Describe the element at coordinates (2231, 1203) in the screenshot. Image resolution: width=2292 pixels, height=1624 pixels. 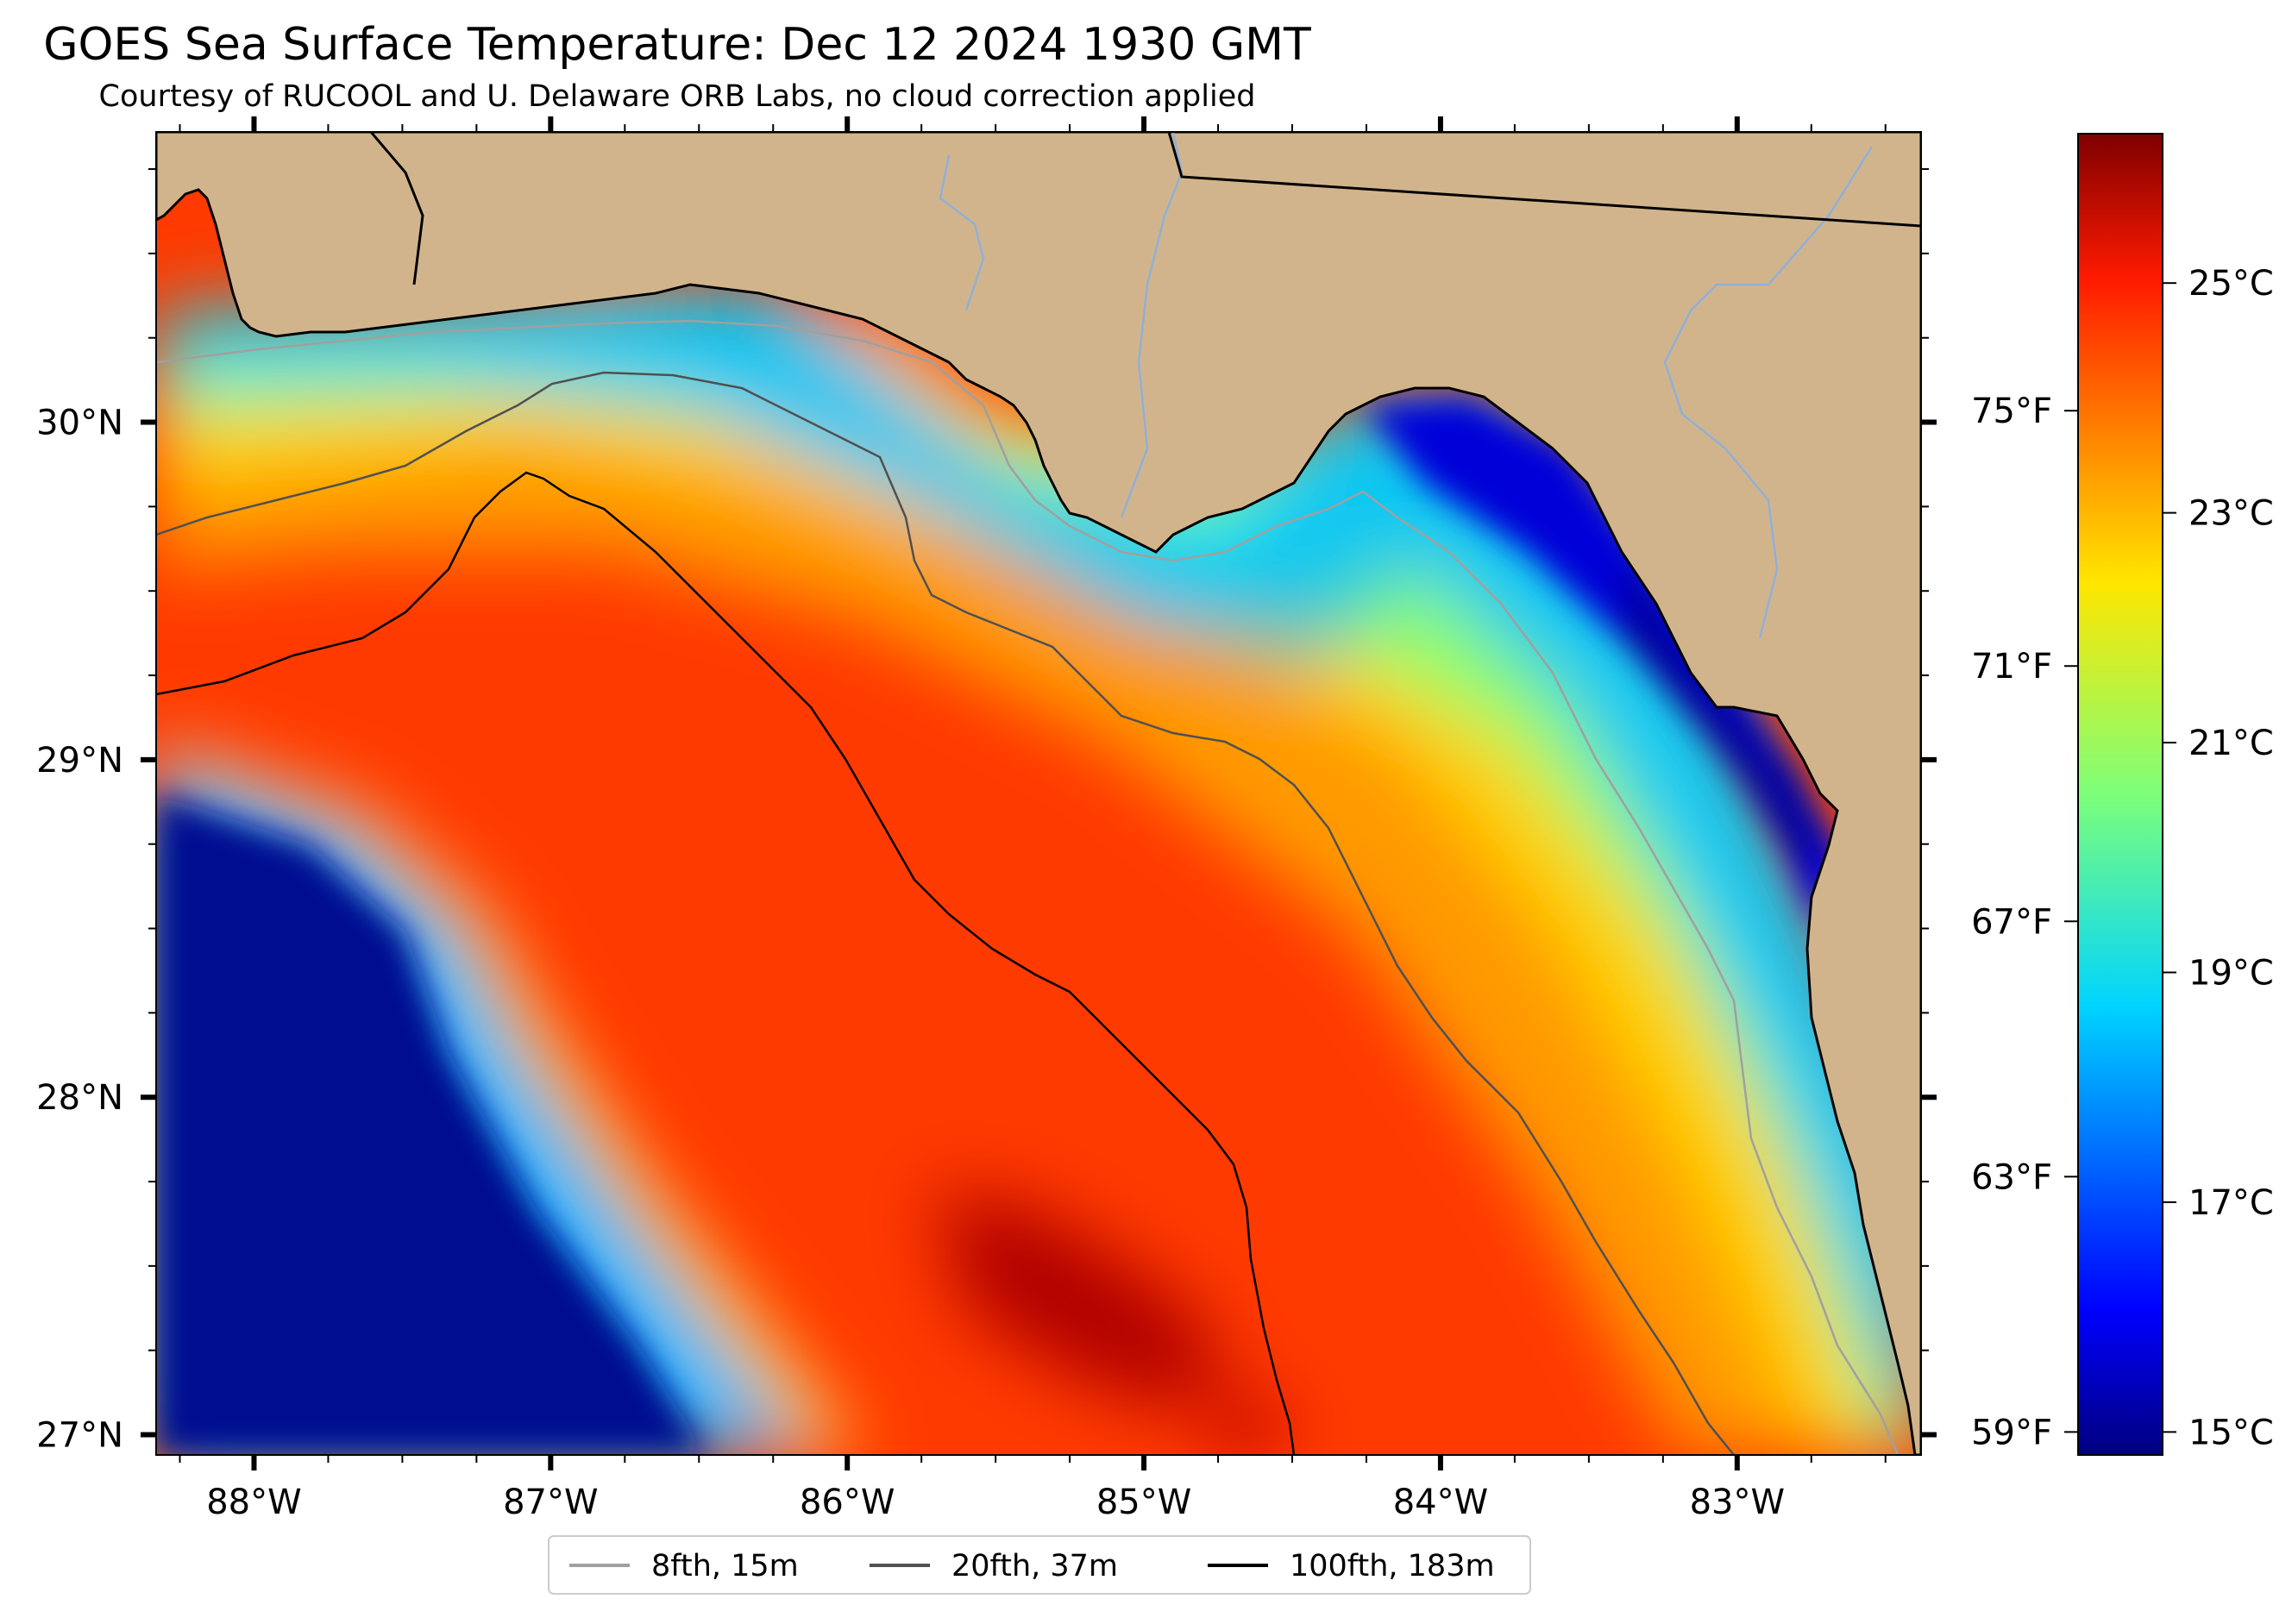
I see `celsius-tick-label: 17°C` at that location.